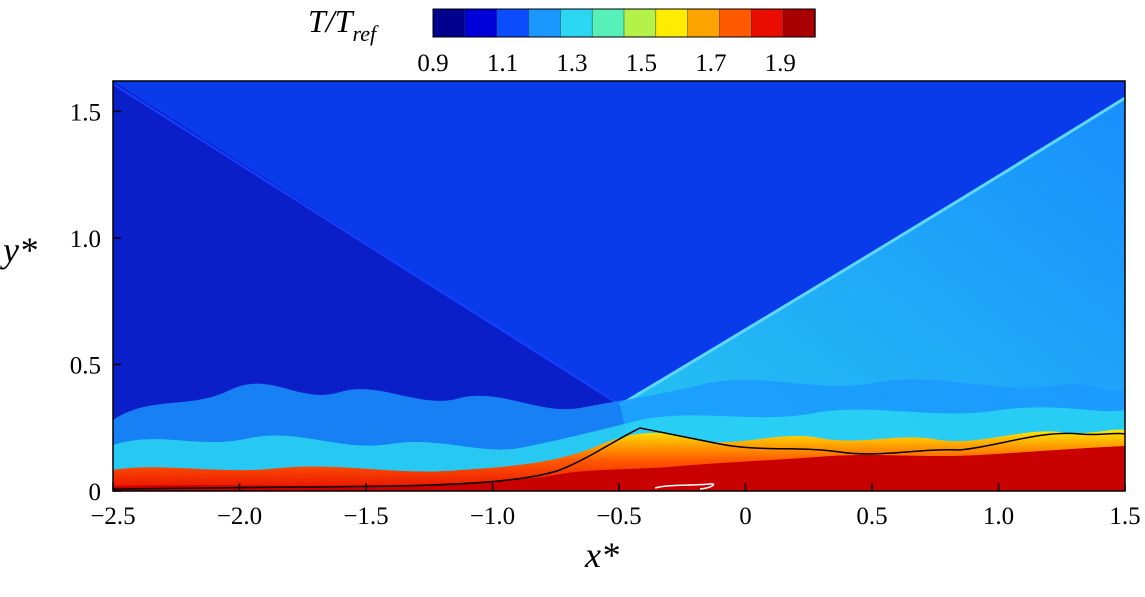 Image resolution: width=1145 pixels, height=597 pixels. What do you see at coordinates (1124, 516) in the screenshot?
I see `x-tick-label: 1.5` at bounding box center [1124, 516].